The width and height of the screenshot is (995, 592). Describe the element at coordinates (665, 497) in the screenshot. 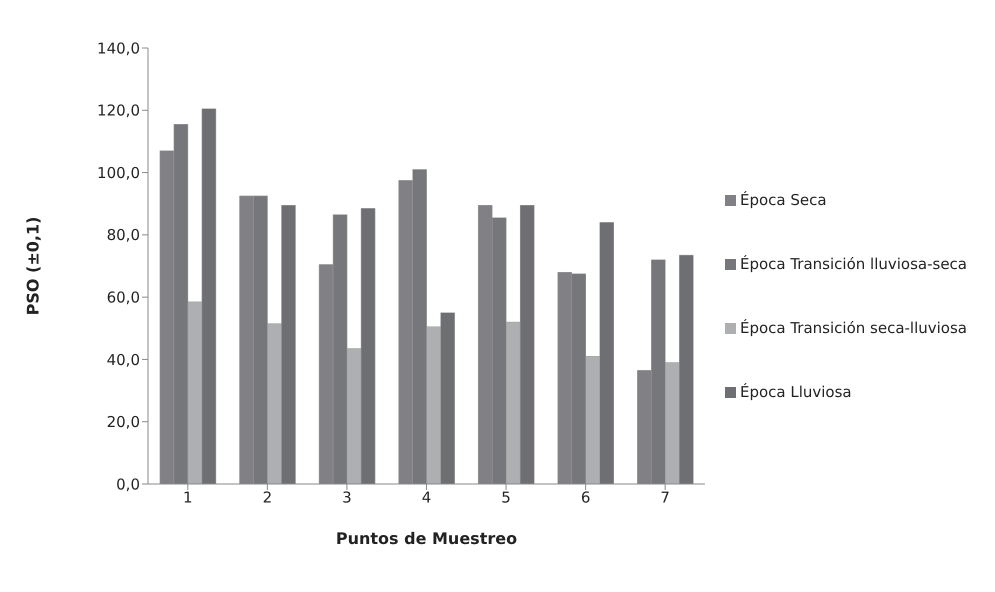

I see `x-tick-label: 7` at that location.